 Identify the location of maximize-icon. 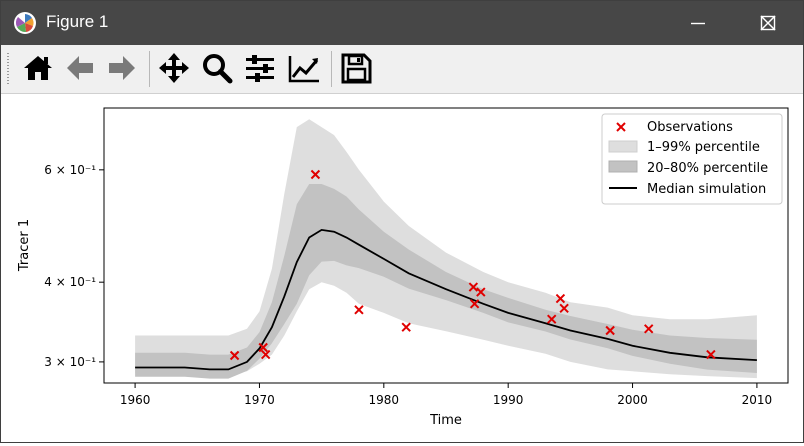
(768, 23).